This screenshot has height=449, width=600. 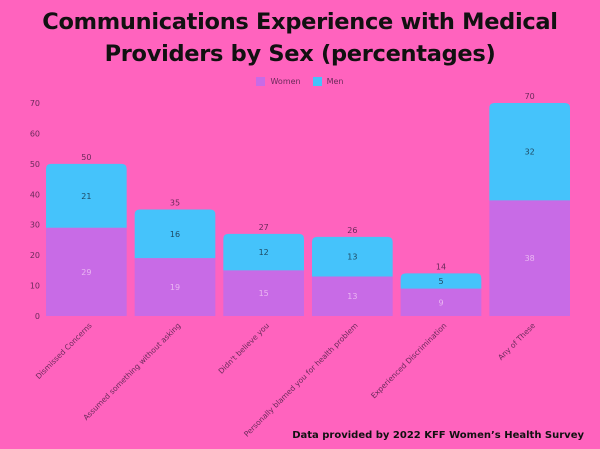 What do you see at coordinates (35, 164) in the screenshot?
I see `y-tick-label: 50` at bounding box center [35, 164].